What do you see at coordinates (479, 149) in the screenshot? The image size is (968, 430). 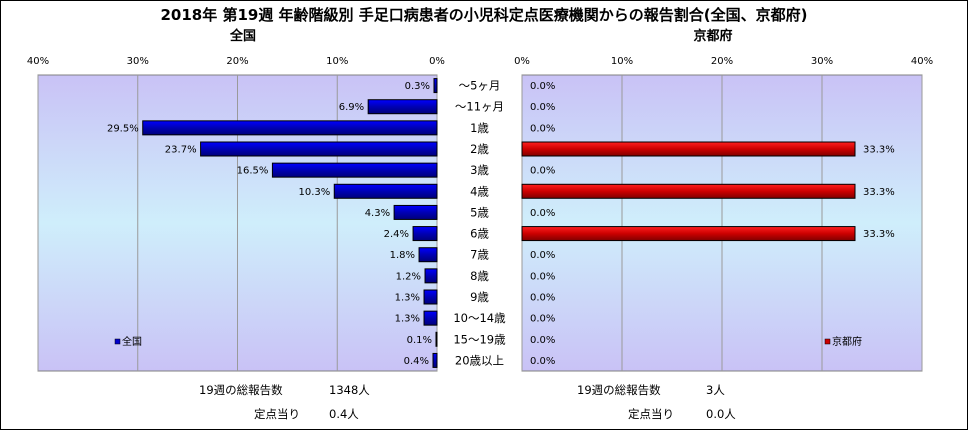 I see `category-label: 2歳` at bounding box center [479, 149].